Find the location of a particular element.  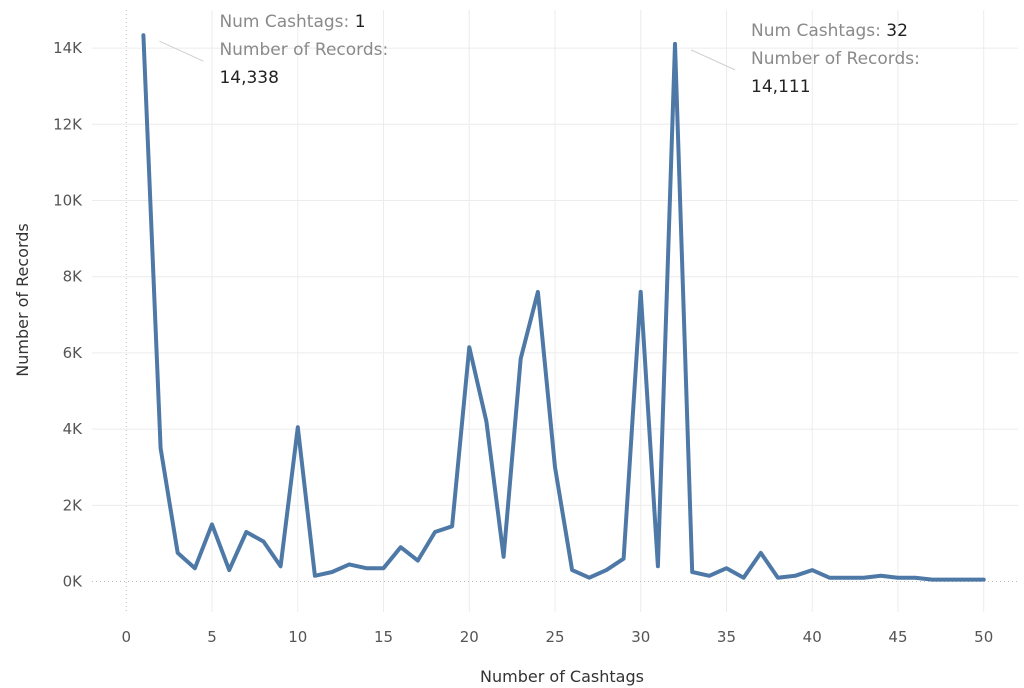

y-tick-label: 10K is located at coordinates (68, 201).